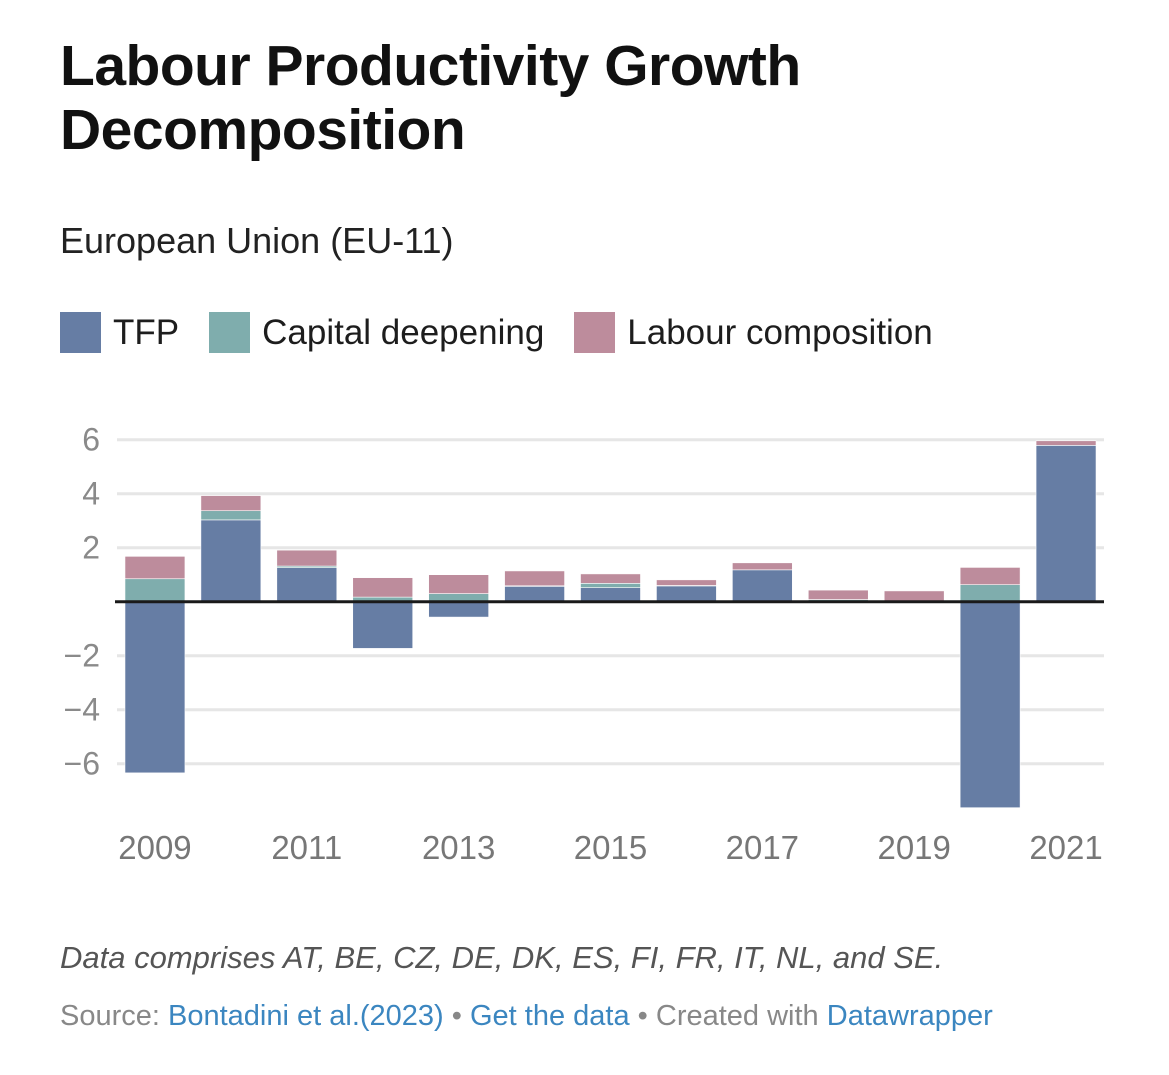 This screenshot has width=1169, height=1075. What do you see at coordinates (91, 494) in the screenshot?
I see `y-tick-label: 4` at bounding box center [91, 494].